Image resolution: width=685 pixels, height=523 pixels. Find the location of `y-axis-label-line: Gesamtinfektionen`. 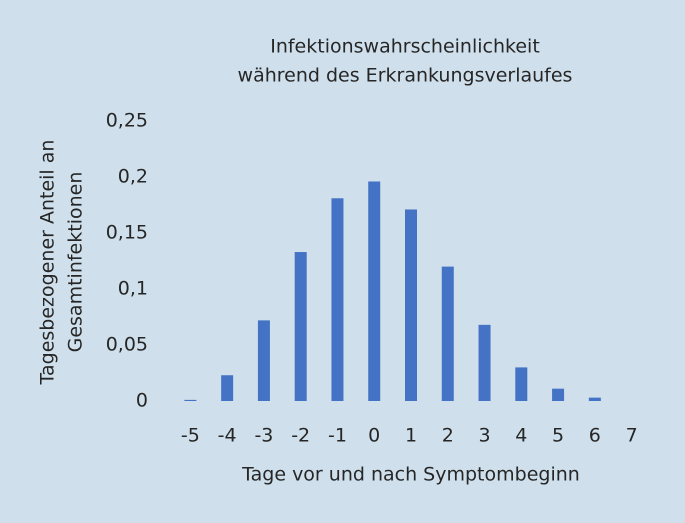

y-axis-label-line: Gesamtinfektionen is located at coordinates (76, 262).